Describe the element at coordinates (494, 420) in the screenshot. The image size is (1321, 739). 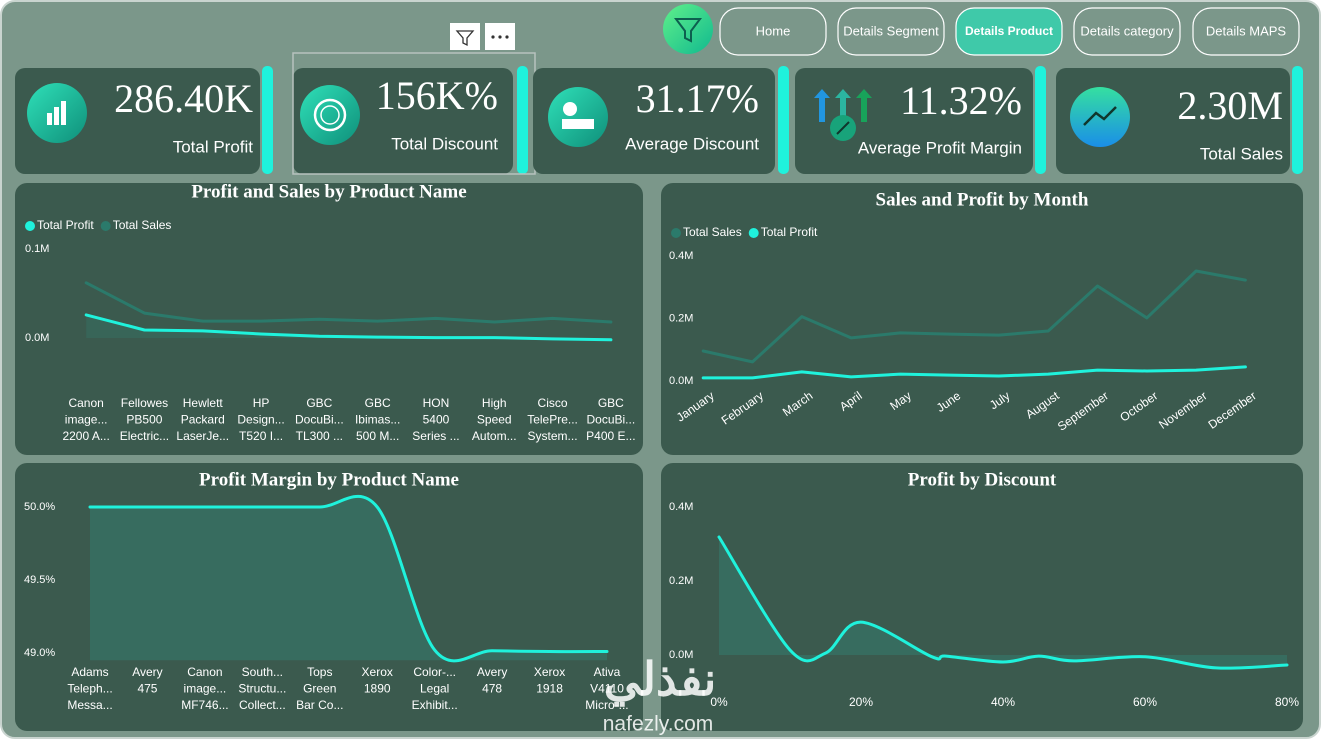
I see `x-tick-label: Speed` at that location.